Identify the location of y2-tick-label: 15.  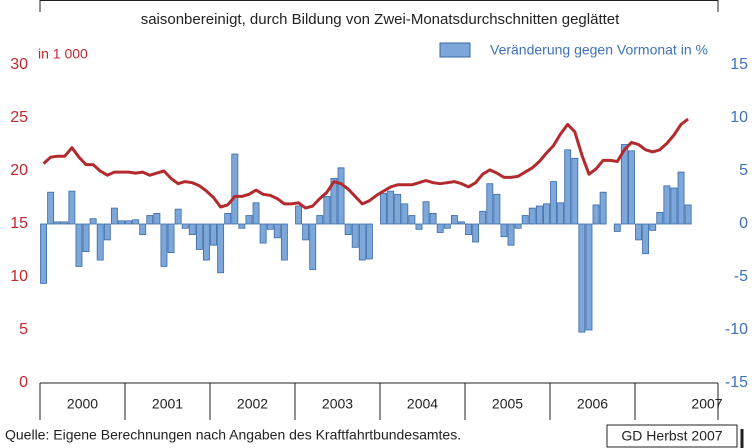
(739, 64).